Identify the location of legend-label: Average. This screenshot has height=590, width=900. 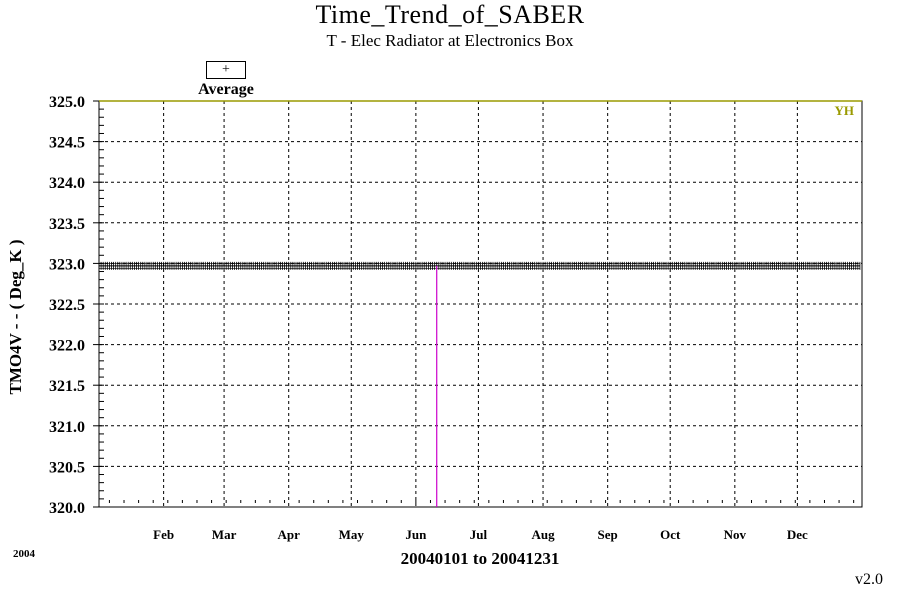
(226, 89).